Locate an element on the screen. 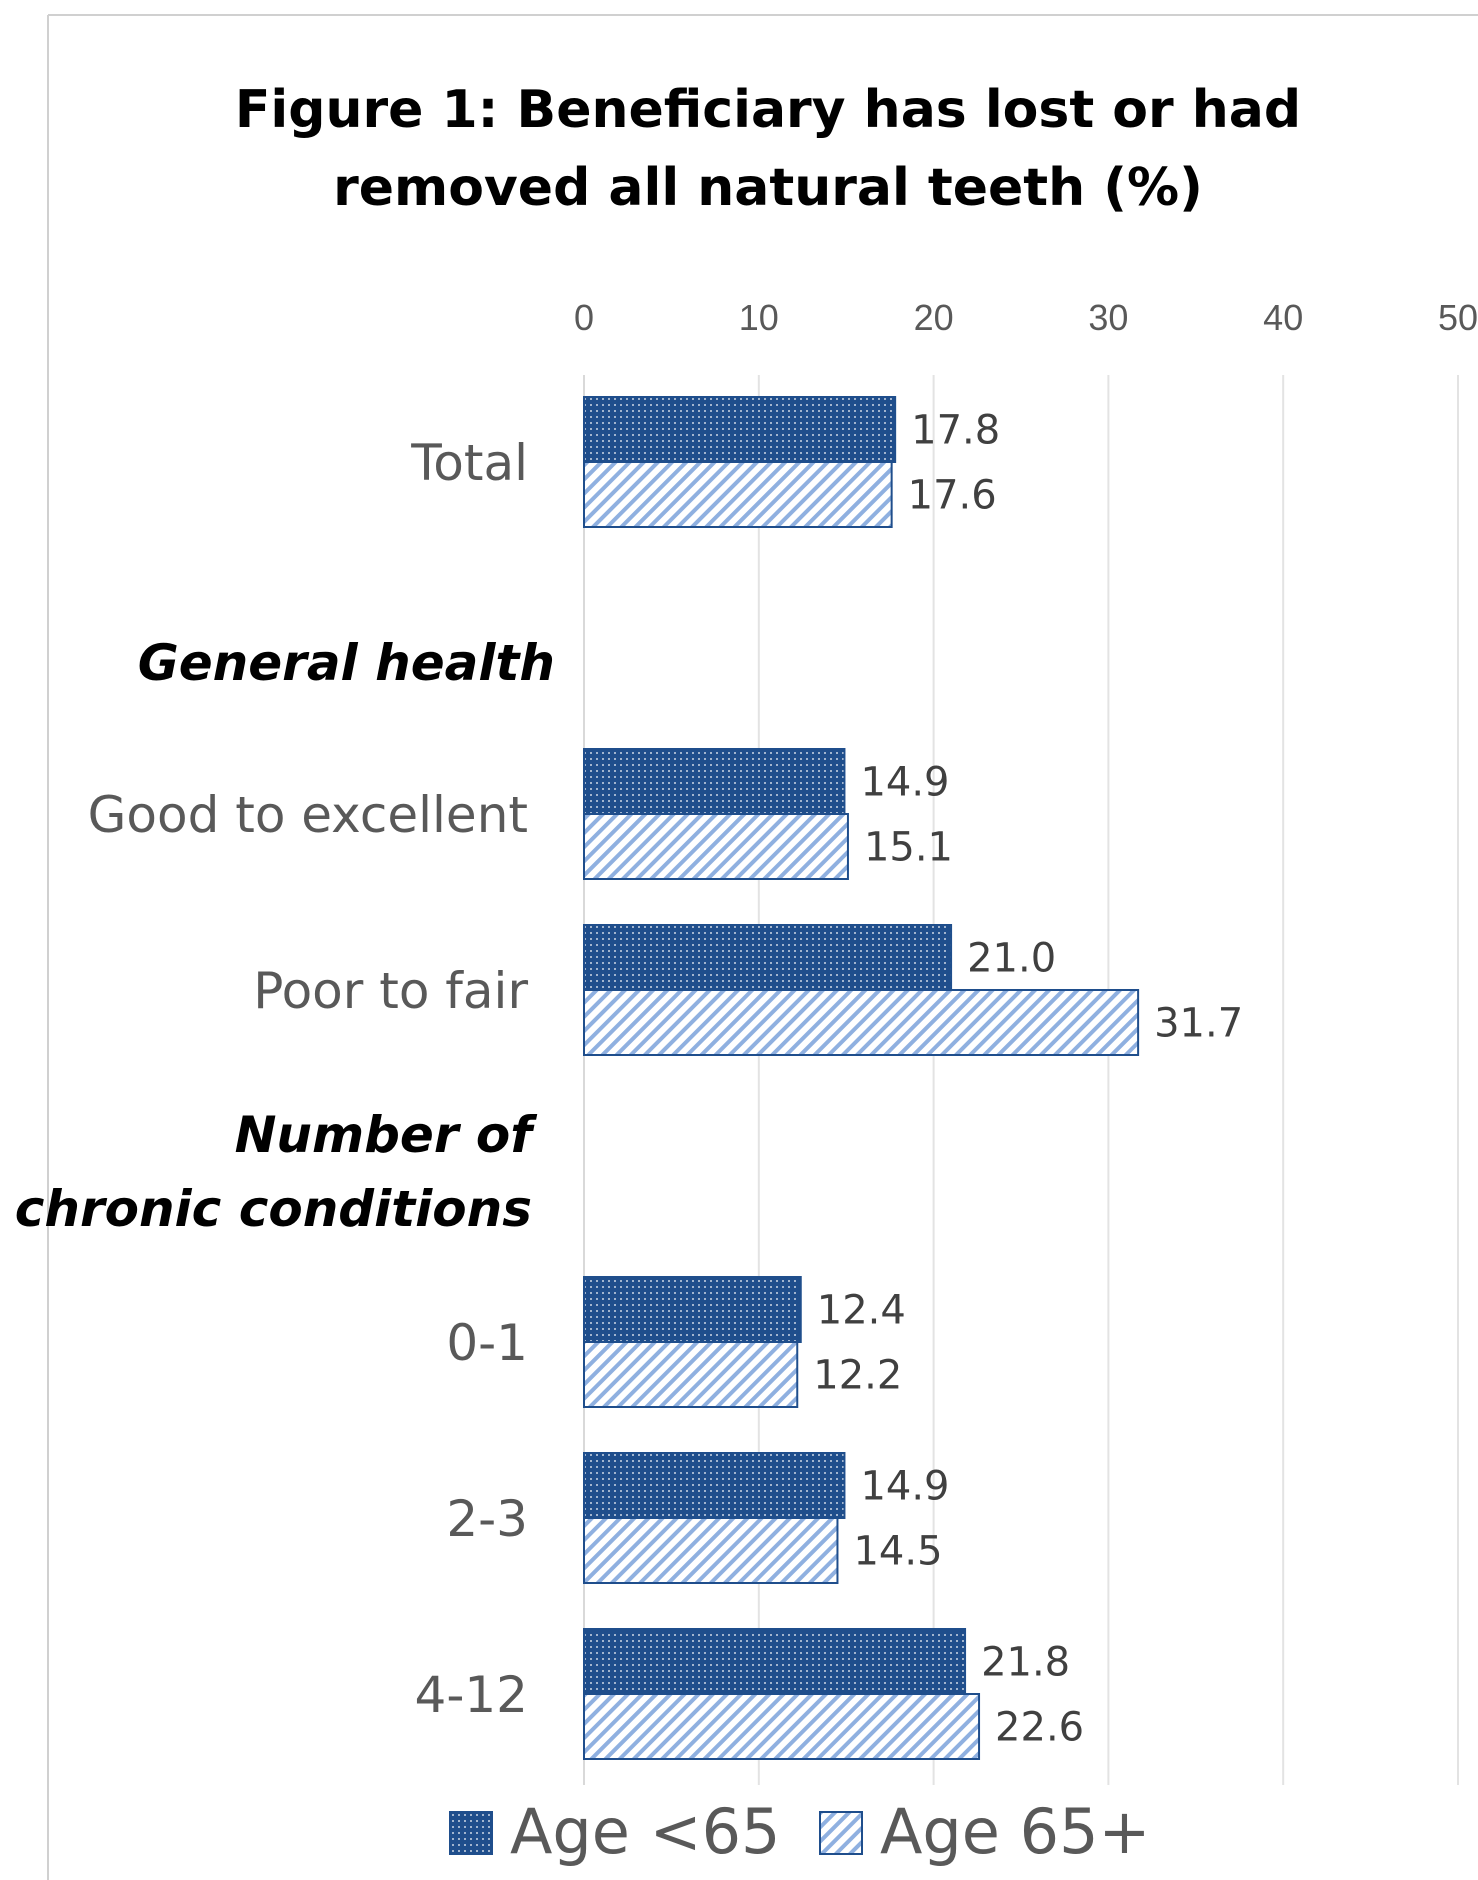  x-tick-label-20: 20 is located at coordinates (934, 317).